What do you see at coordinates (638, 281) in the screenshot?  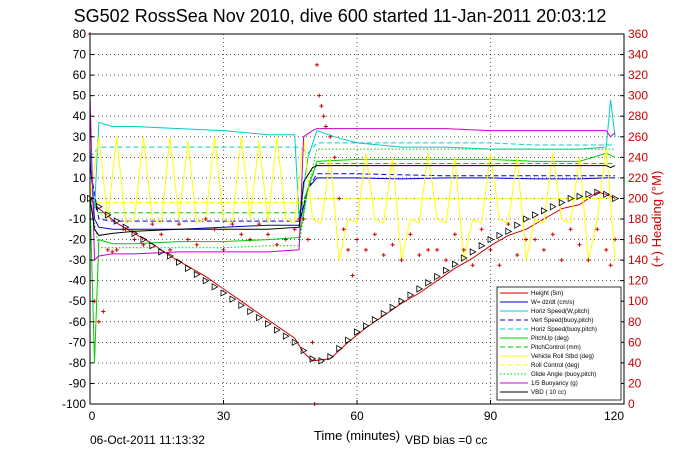 I see `y-right-tick-label: 120` at bounding box center [638, 281].